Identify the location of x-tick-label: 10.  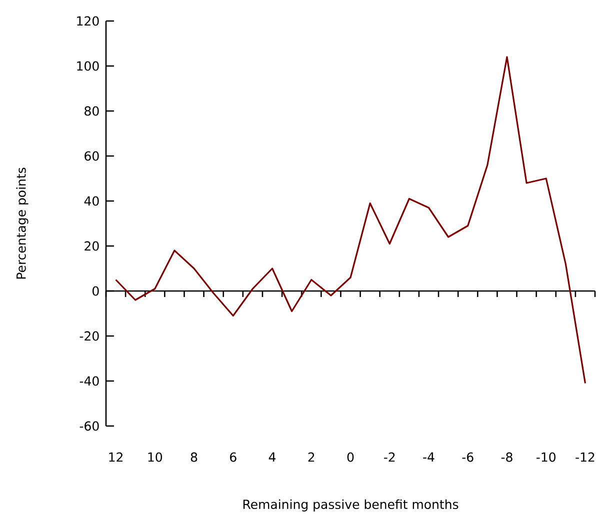
(155, 457).